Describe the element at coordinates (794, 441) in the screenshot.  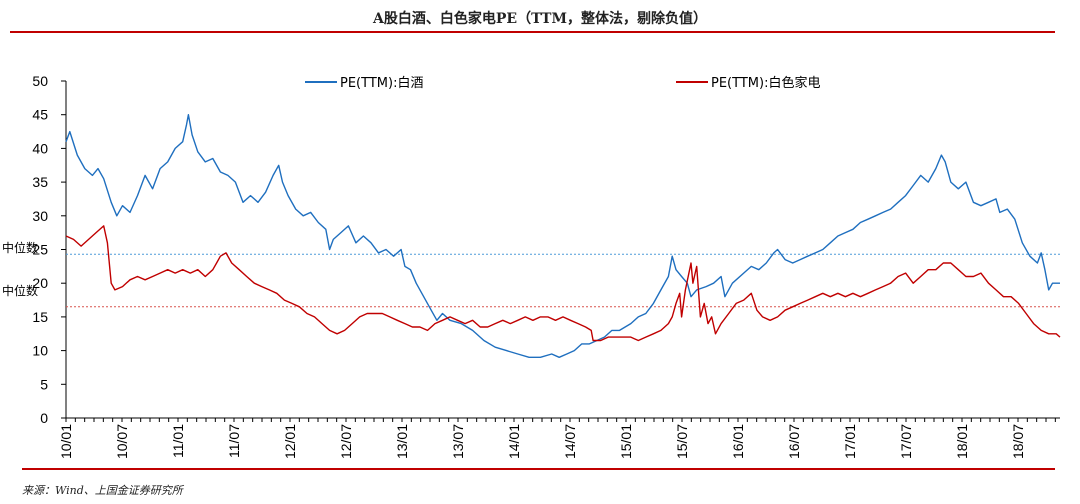
I see `x-tick-label: 16/07` at that location.